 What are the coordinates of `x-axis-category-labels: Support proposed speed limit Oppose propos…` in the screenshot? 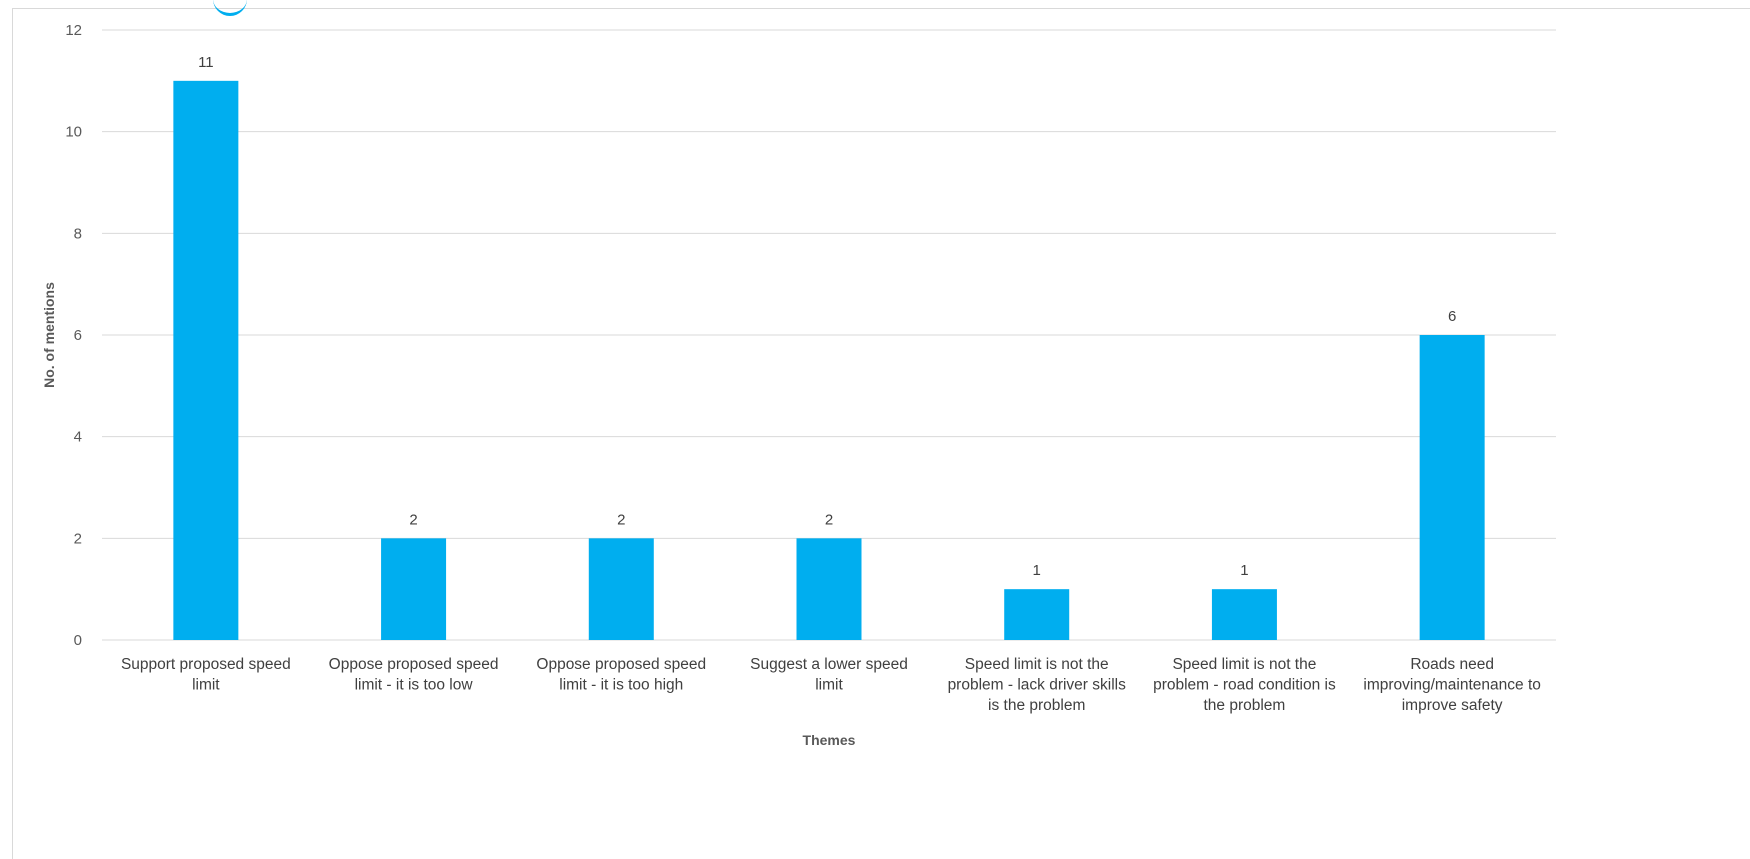 It's located at (831, 685).